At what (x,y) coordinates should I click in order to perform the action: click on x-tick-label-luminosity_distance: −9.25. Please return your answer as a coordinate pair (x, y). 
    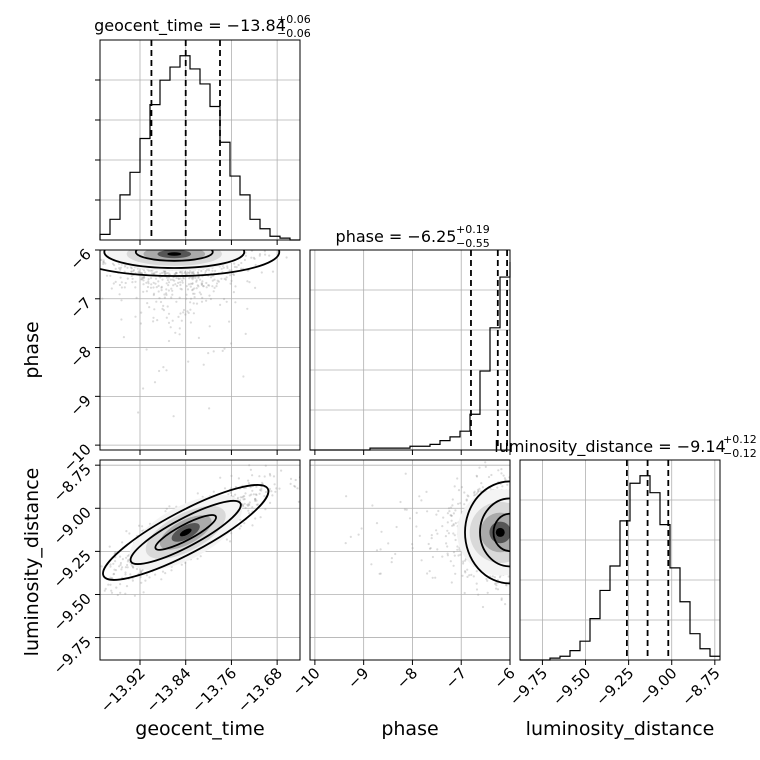
    Looking at the image, I should click on (614, 686).